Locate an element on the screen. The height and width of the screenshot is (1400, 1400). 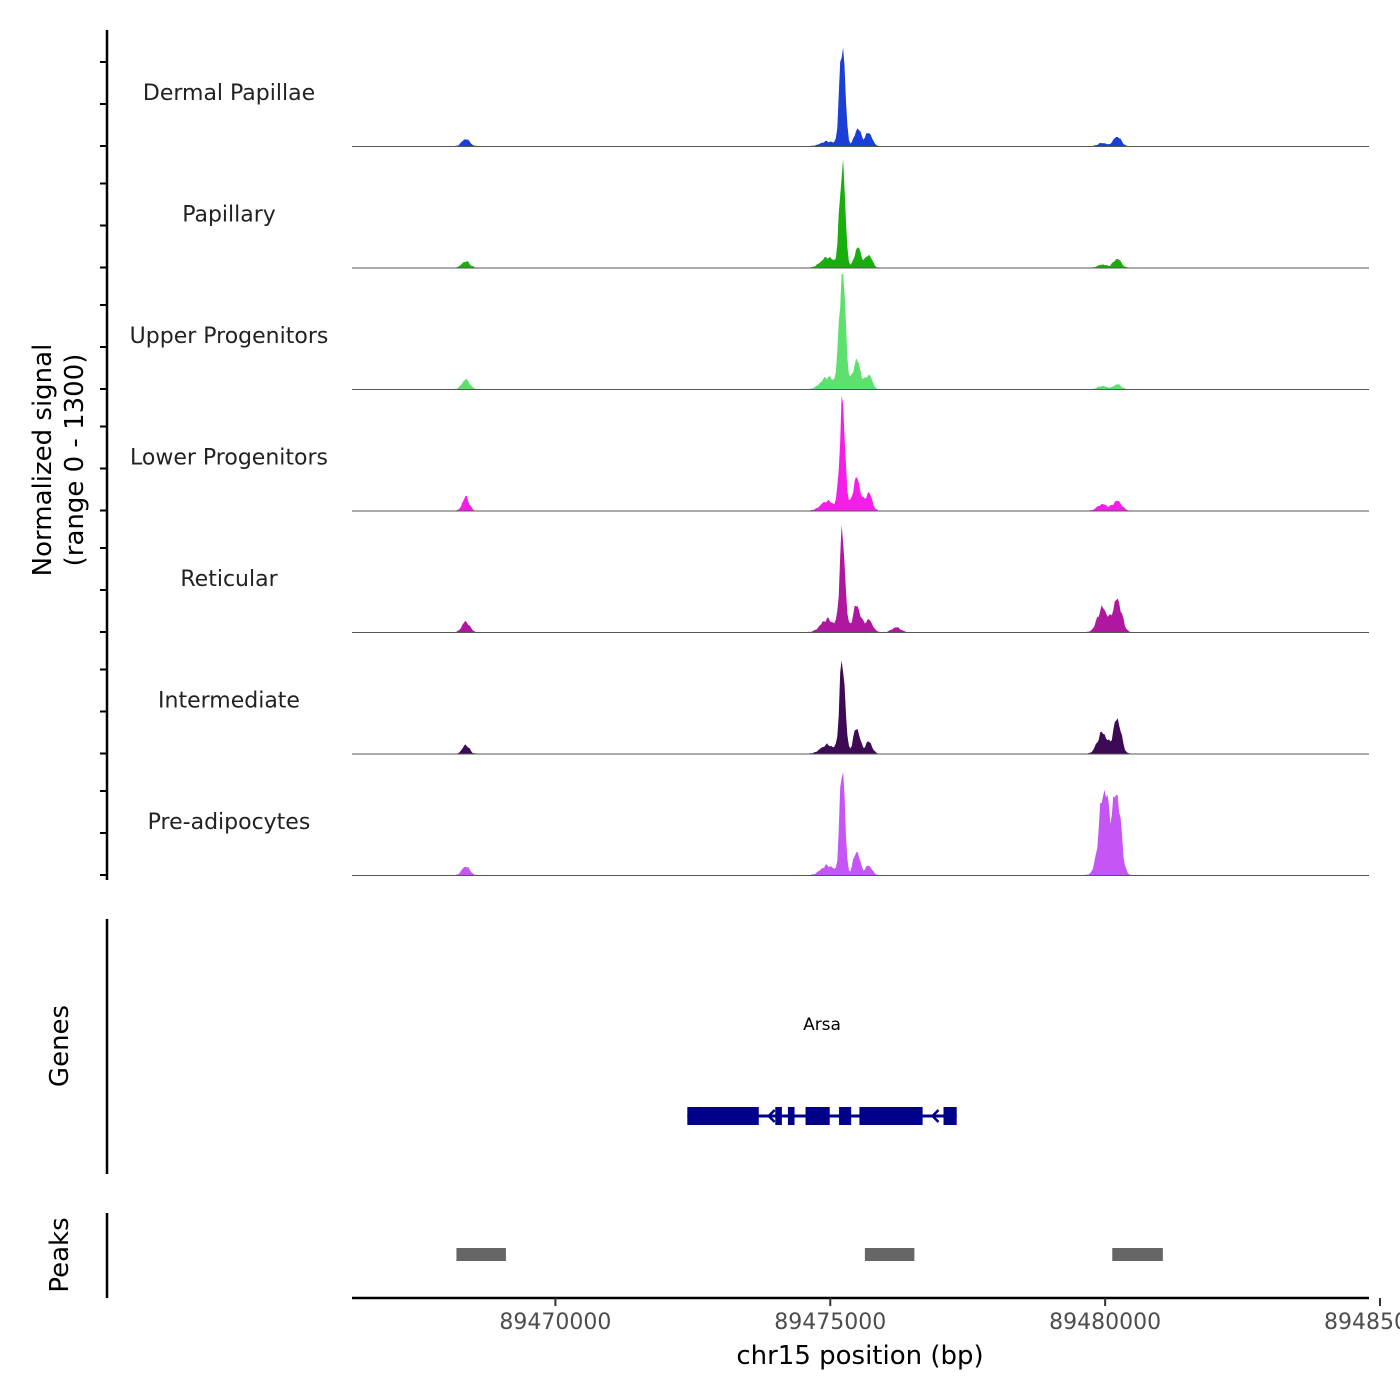
track-upper-progenitors: Upper Progenitors is located at coordinates (749, 332).